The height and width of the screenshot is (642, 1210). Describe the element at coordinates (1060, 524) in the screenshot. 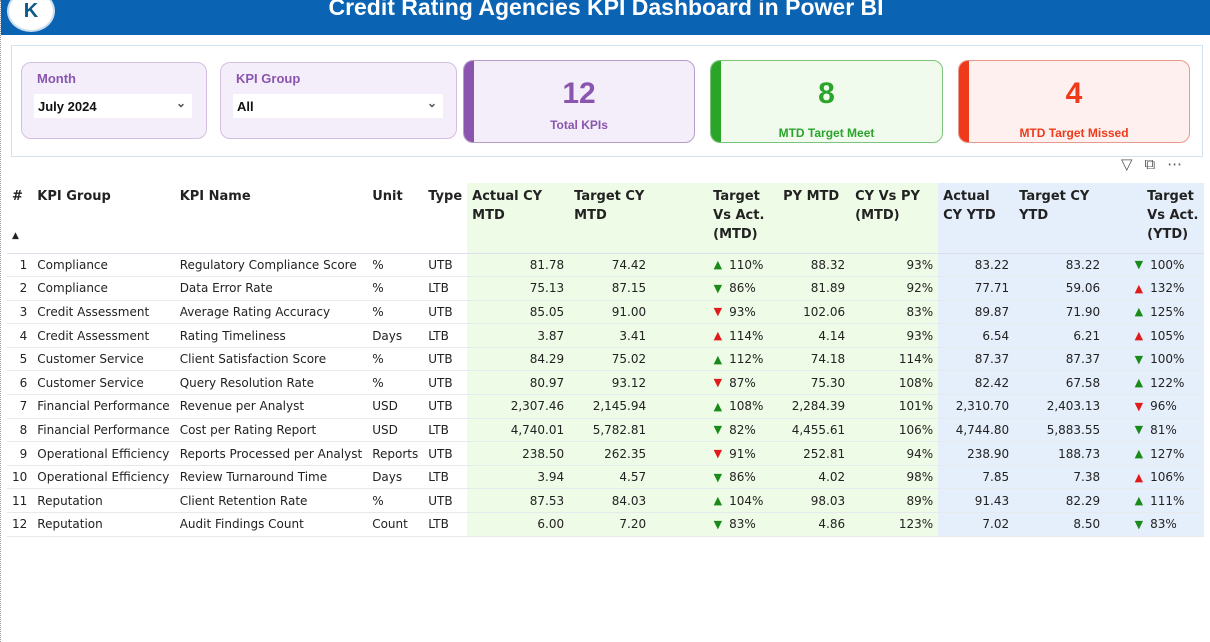

I see `table-cell: 8.50` at that location.